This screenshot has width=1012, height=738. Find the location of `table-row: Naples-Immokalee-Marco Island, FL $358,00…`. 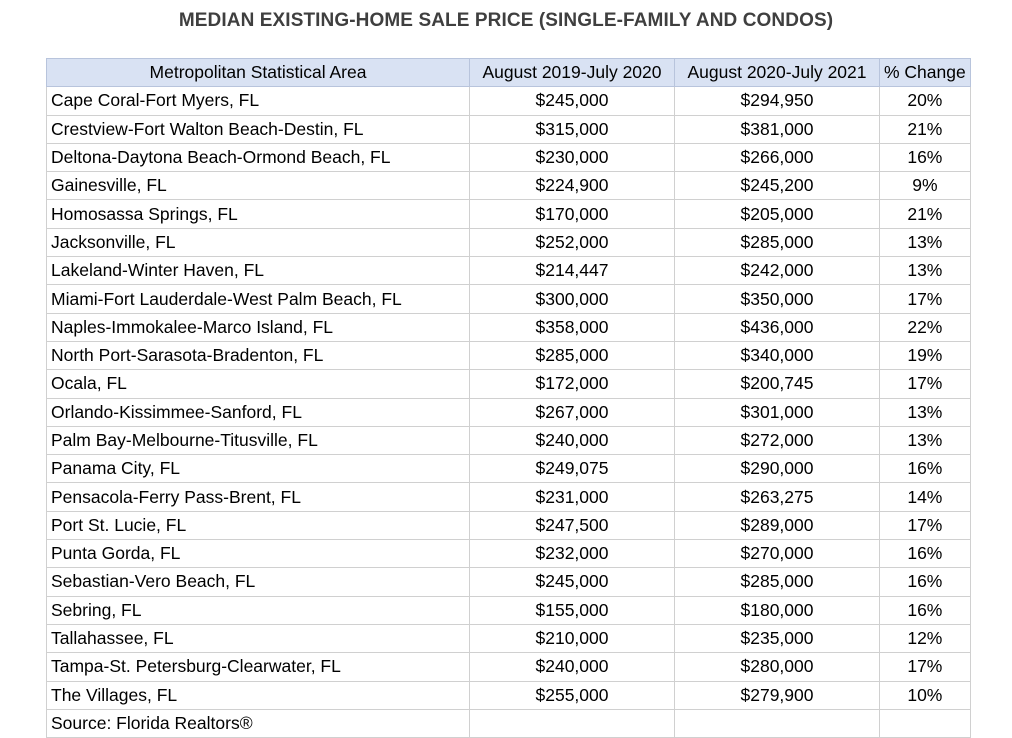

table-row: Naples-Immokalee-Marco Island, FL $358,00… is located at coordinates (508, 327).